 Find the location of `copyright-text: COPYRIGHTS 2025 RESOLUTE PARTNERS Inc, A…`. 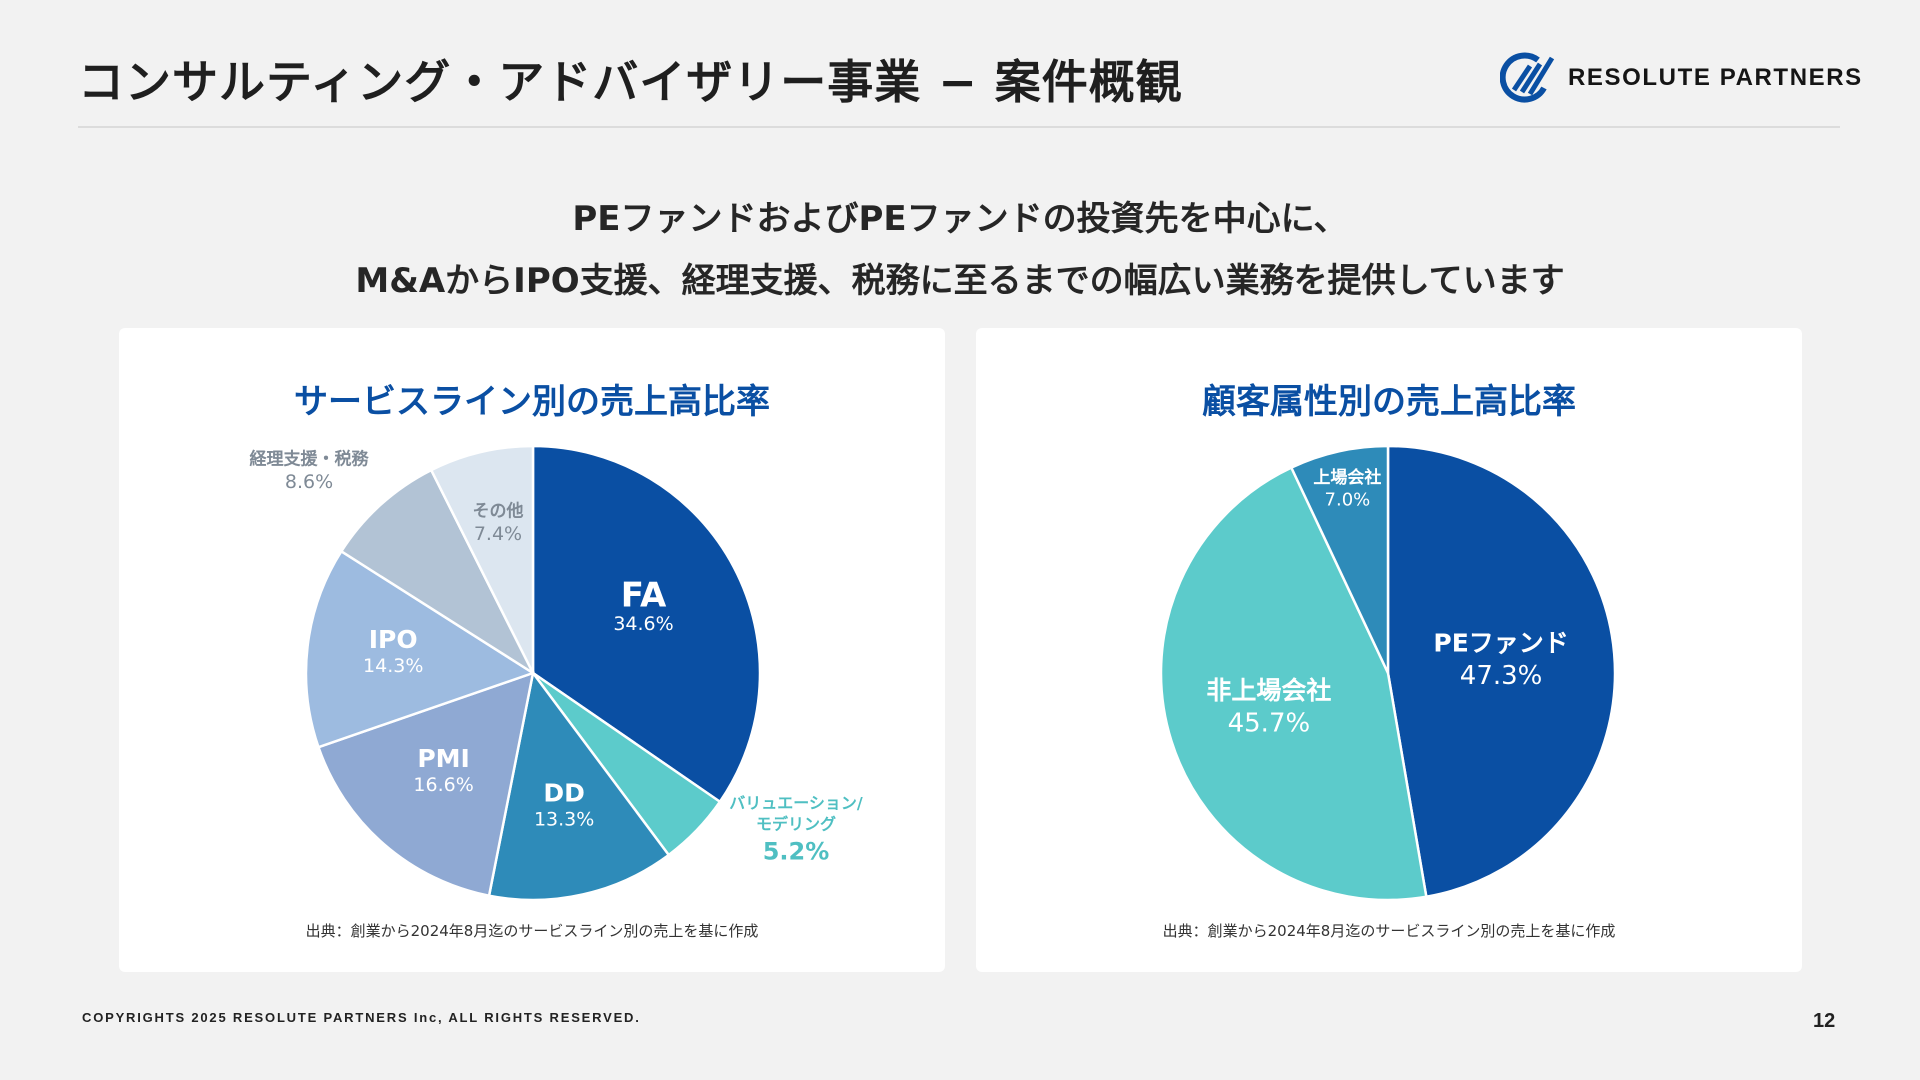

copyright-text: COPYRIGHTS 2025 RESOLUTE PARTNERS Inc, A… is located at coordinates (361, 1017).